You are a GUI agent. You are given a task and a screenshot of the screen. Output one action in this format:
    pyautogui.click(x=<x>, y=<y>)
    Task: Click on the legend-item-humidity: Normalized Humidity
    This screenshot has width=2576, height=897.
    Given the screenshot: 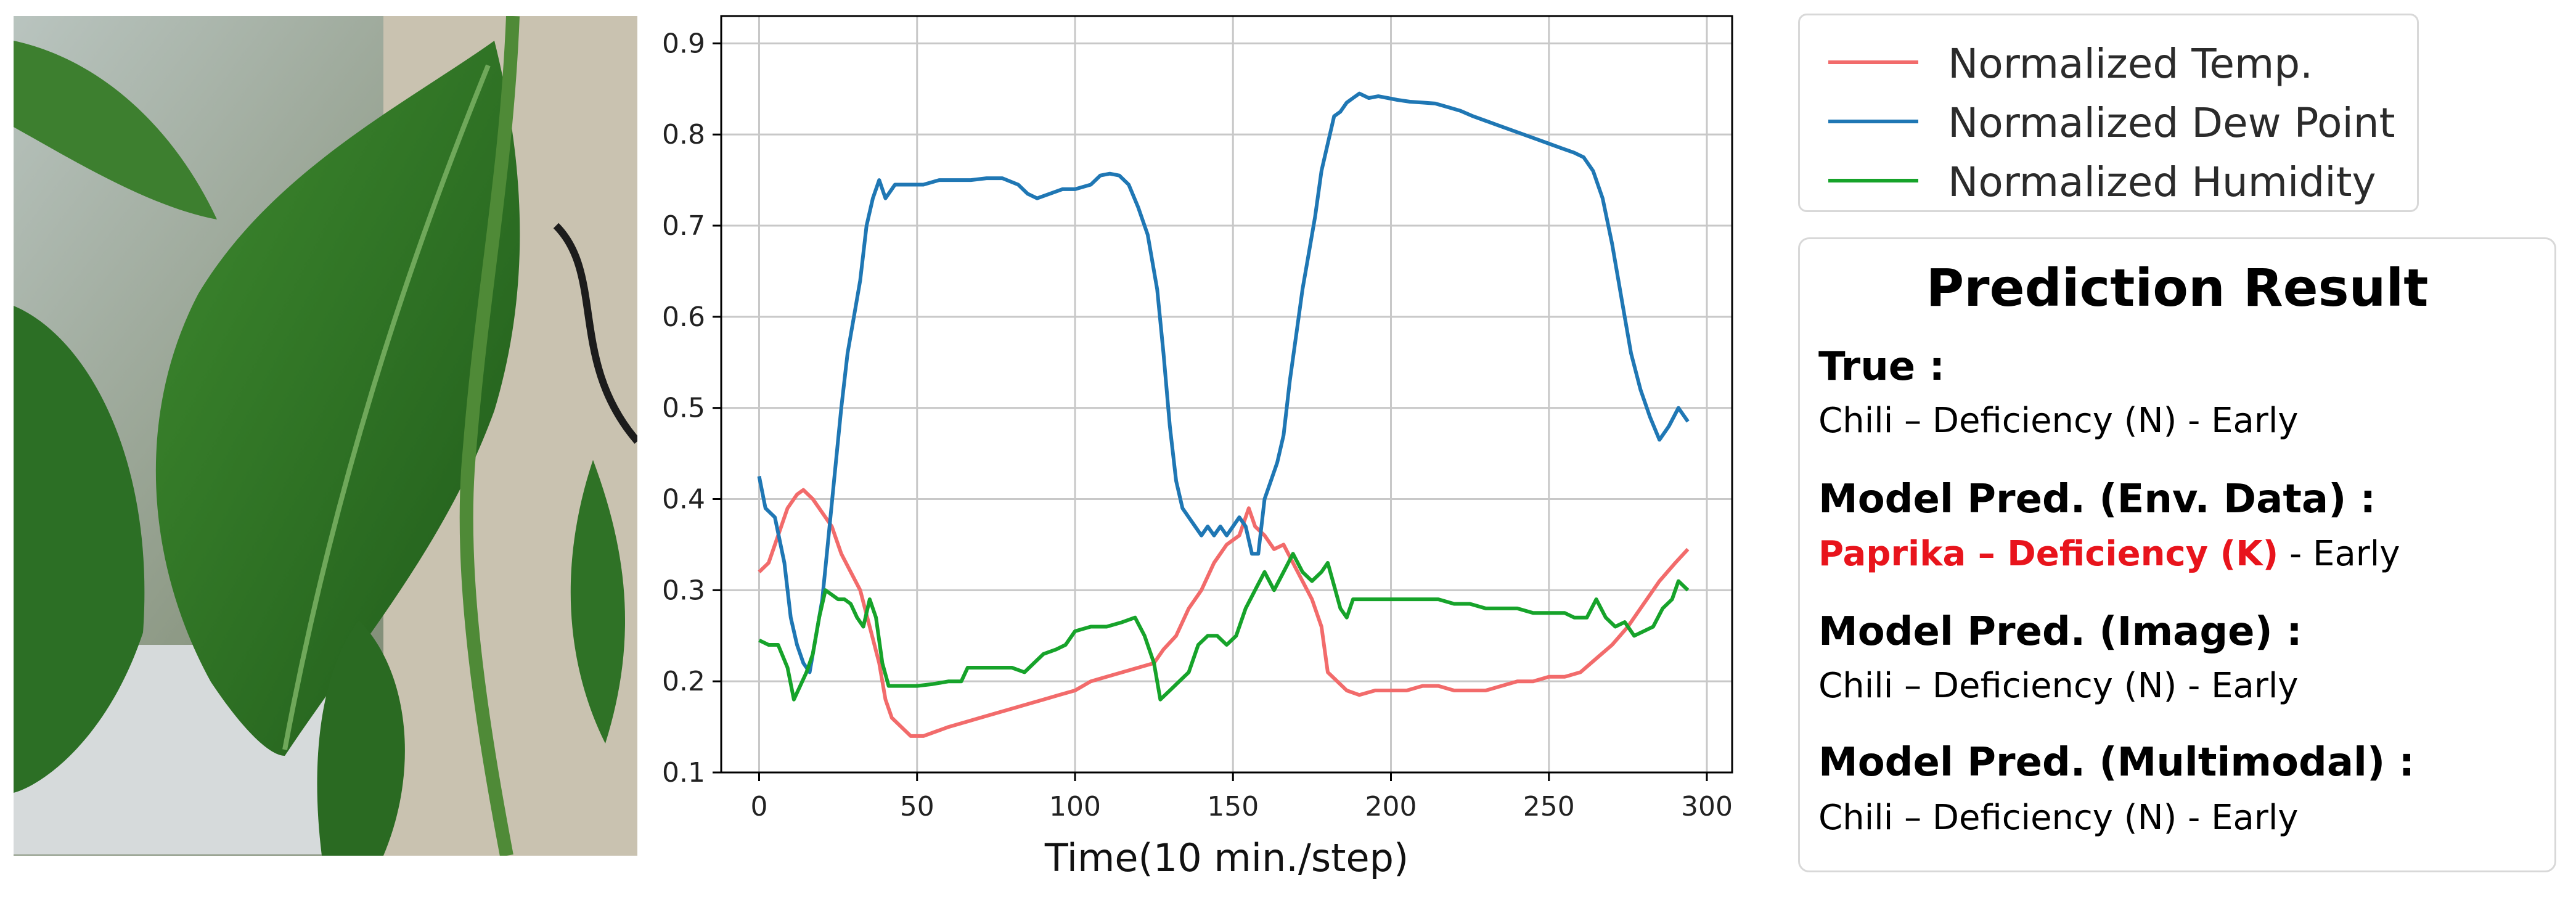 What is the action you would take?
    pyautogui.click(x=2109, y=179)
    